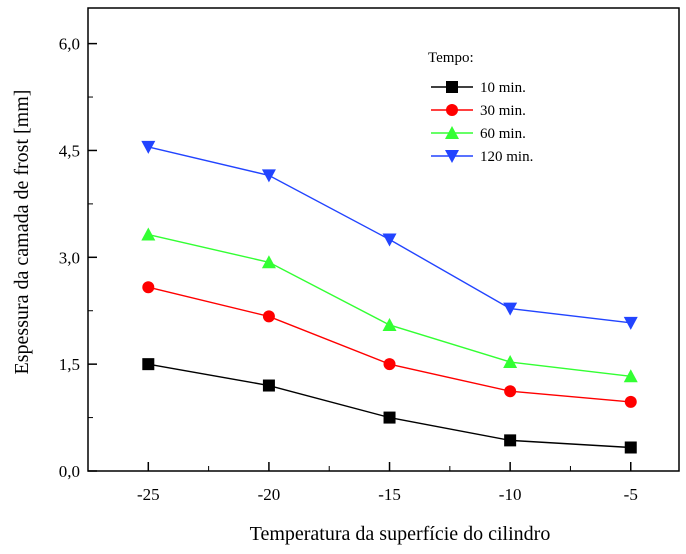 This screenshot has height=554, width=686. I want to click on x-axis-title: Temperatura da superfície do cilindro, so click(400, 534).